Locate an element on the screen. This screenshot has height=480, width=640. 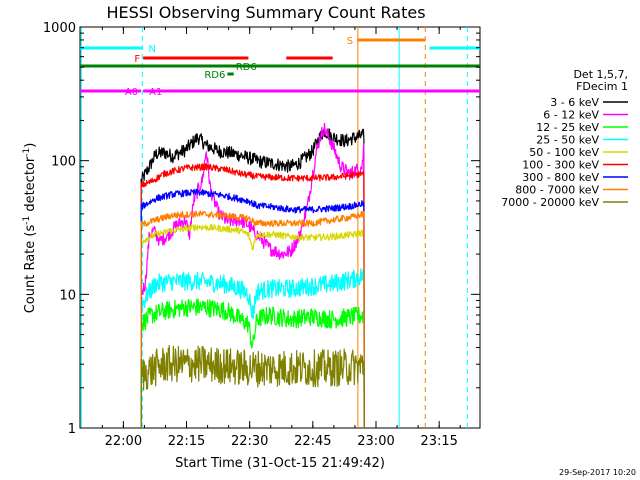
y-axis-label-suffix: ) is located at coordinates (30, 145).